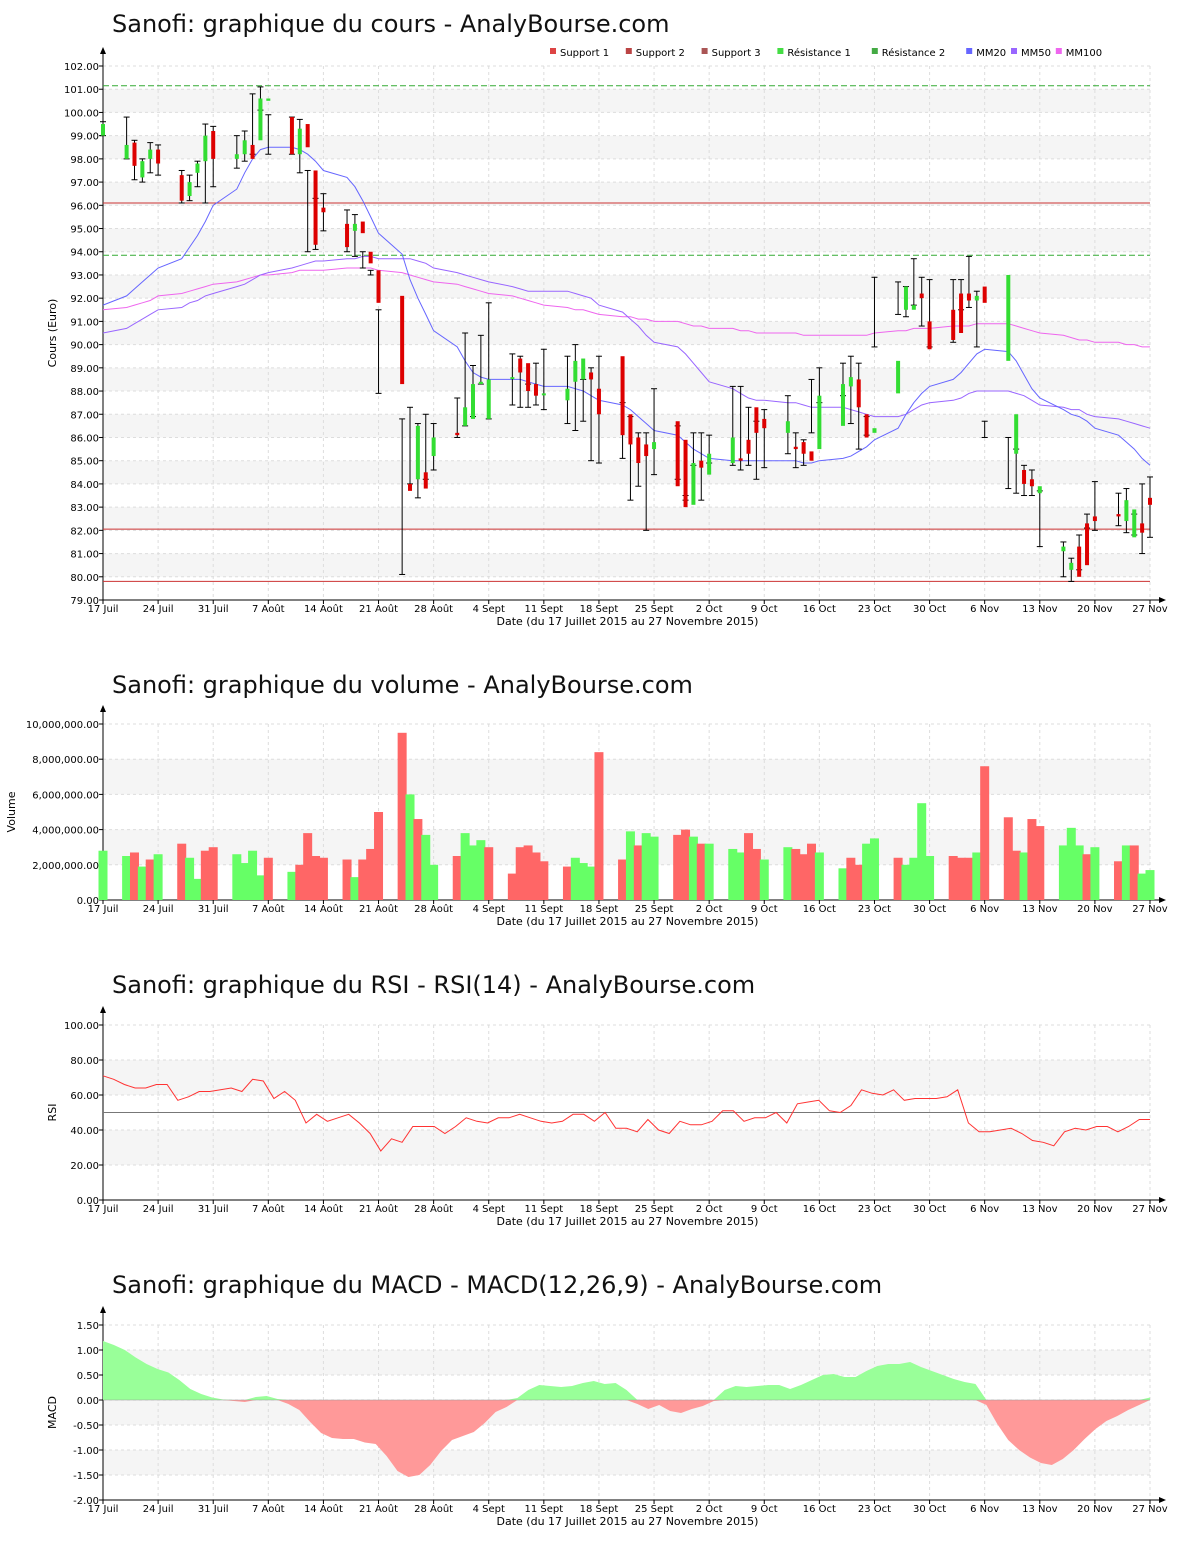 The height and width of the screenshot is (1550, 1200). What do you see at coordinates (1162, 900) in the screenshot?
I see `x-axis-arrow` at bounding box center [1162, 900].